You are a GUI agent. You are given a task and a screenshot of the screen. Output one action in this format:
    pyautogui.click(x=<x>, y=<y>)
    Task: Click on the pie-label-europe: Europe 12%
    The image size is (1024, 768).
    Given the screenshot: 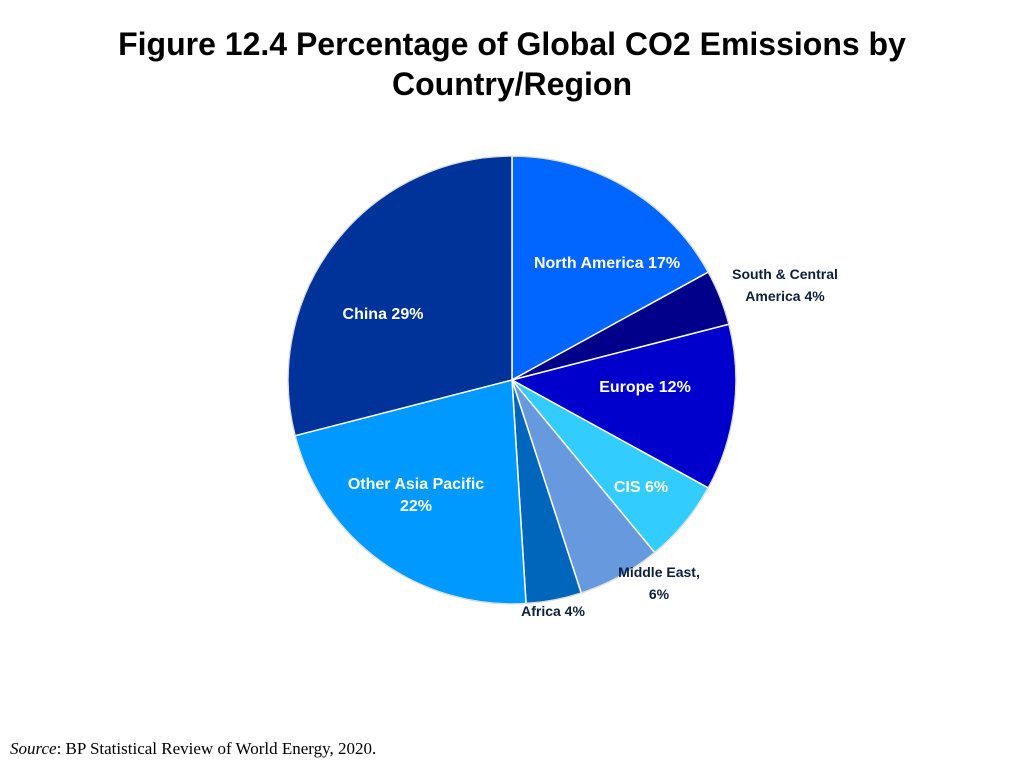 What is the action you would take?
    pyautogui.click(x=645, y=387)
    